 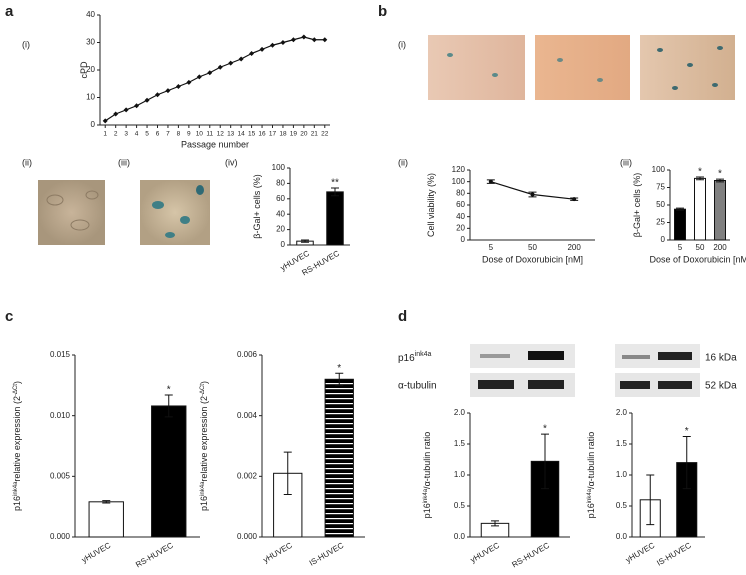 What do you see at coordinates (591, 475) in the screenshot?
I see `y-axis-label: p16ink4a/α-tubulin ratio` at bounding box center [591, 475].